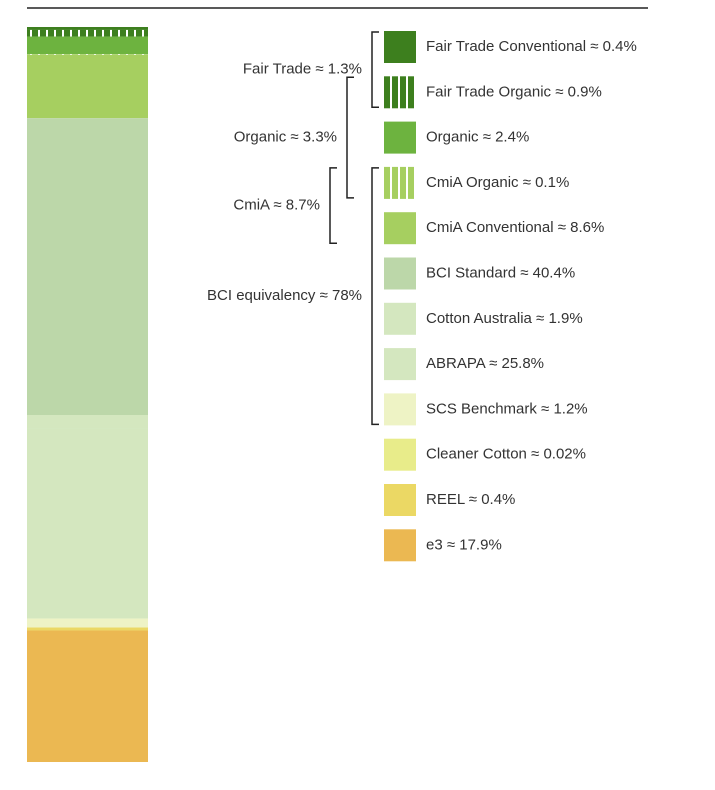 This screenshot has width=715, height=790. I want to click on legend-label: BCI Standard ≈ 40.4%, so click(500, 272).